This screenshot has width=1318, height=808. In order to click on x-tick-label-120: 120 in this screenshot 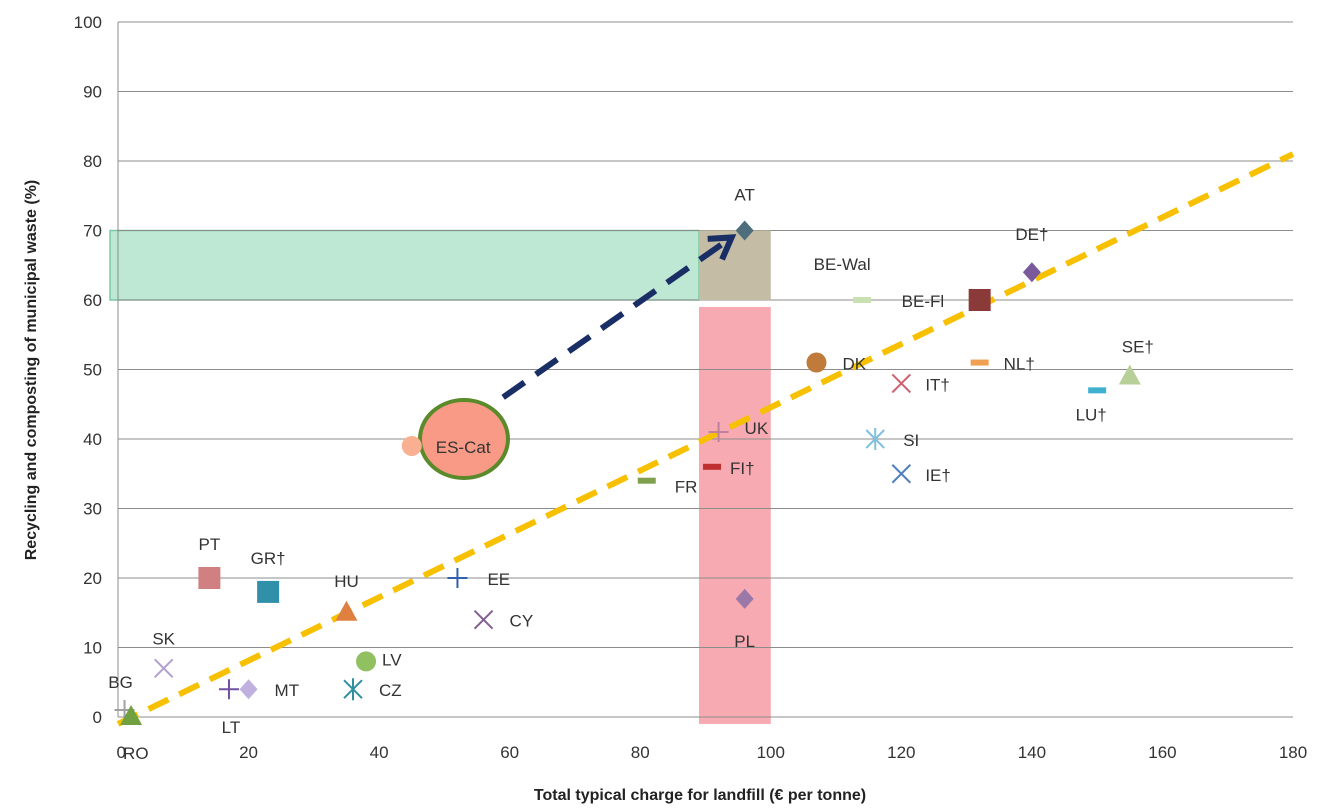, I will do `click(901, 752)`.